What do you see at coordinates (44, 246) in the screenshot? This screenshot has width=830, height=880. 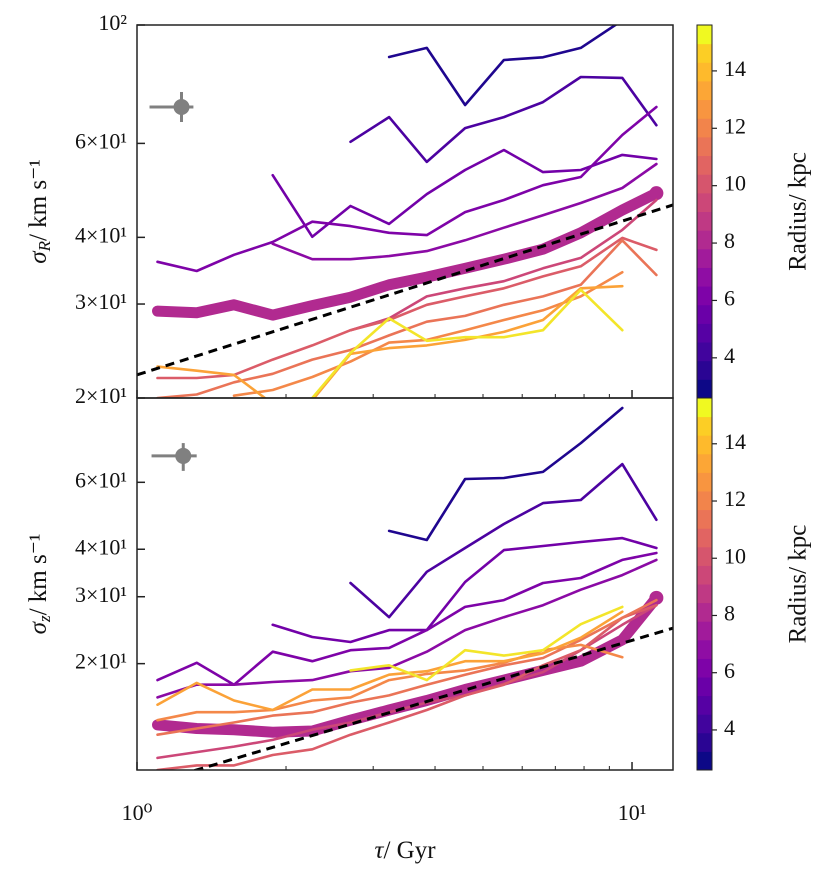 I see `y-label-sub: R` at bounding box center [44, 246].